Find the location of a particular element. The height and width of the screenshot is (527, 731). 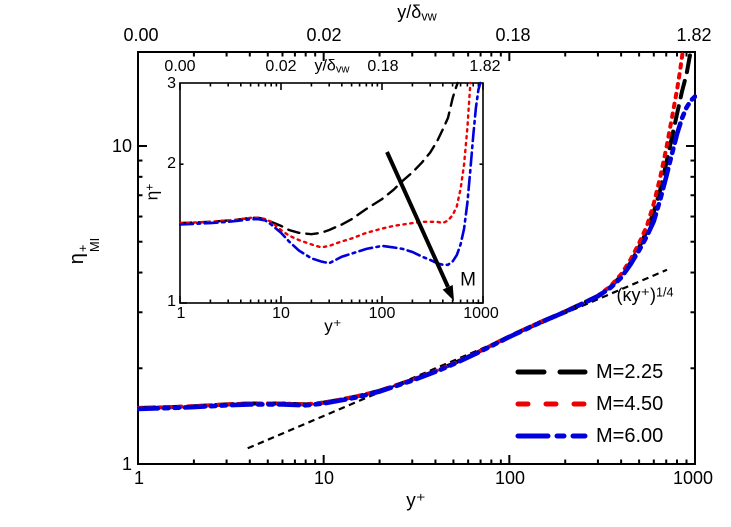

inset-x-tick-label-10: 10 is located at coordinates (281, 313).